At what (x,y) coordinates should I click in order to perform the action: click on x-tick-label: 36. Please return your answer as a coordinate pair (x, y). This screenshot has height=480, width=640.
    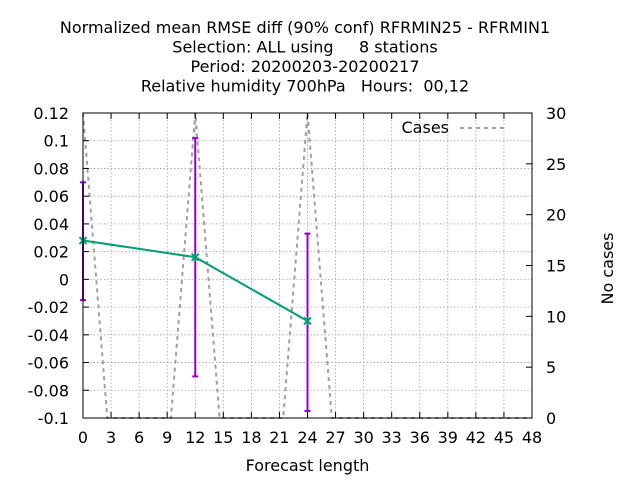
    Looking at the image, I should click on (420, 437).